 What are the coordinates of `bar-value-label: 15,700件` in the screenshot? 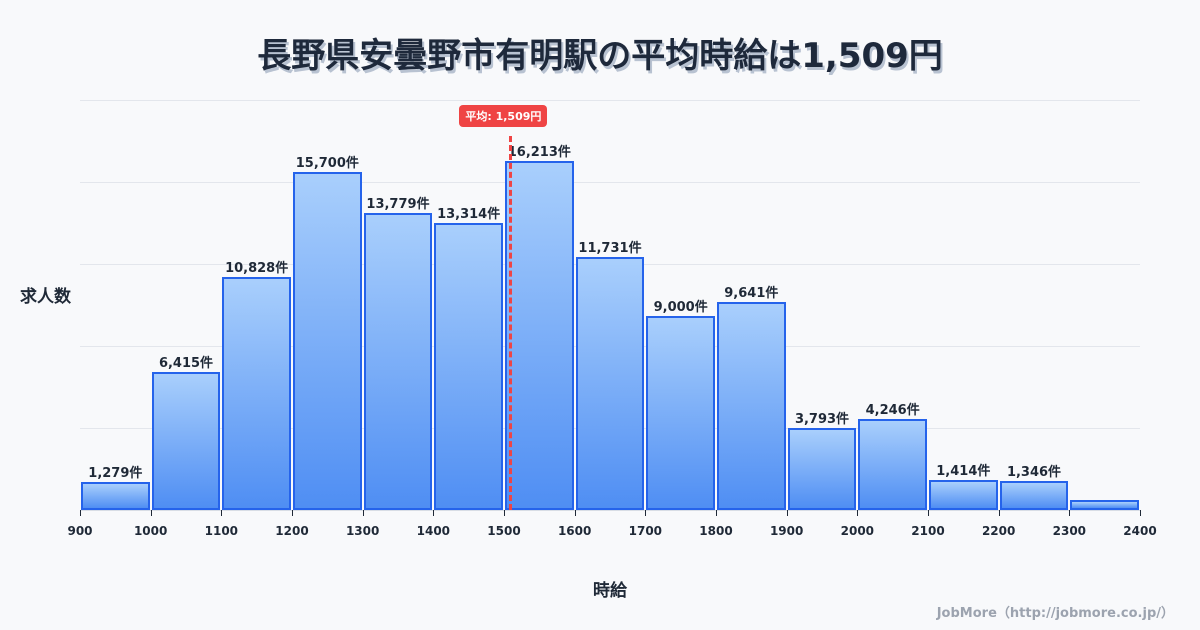 It's located at (327, 164).